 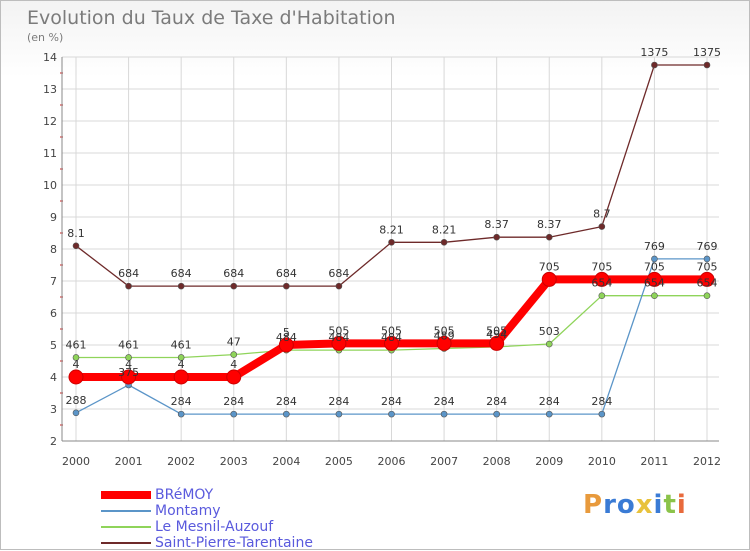 I want to click on data-label: 8.1, so click(x=76, y=233).